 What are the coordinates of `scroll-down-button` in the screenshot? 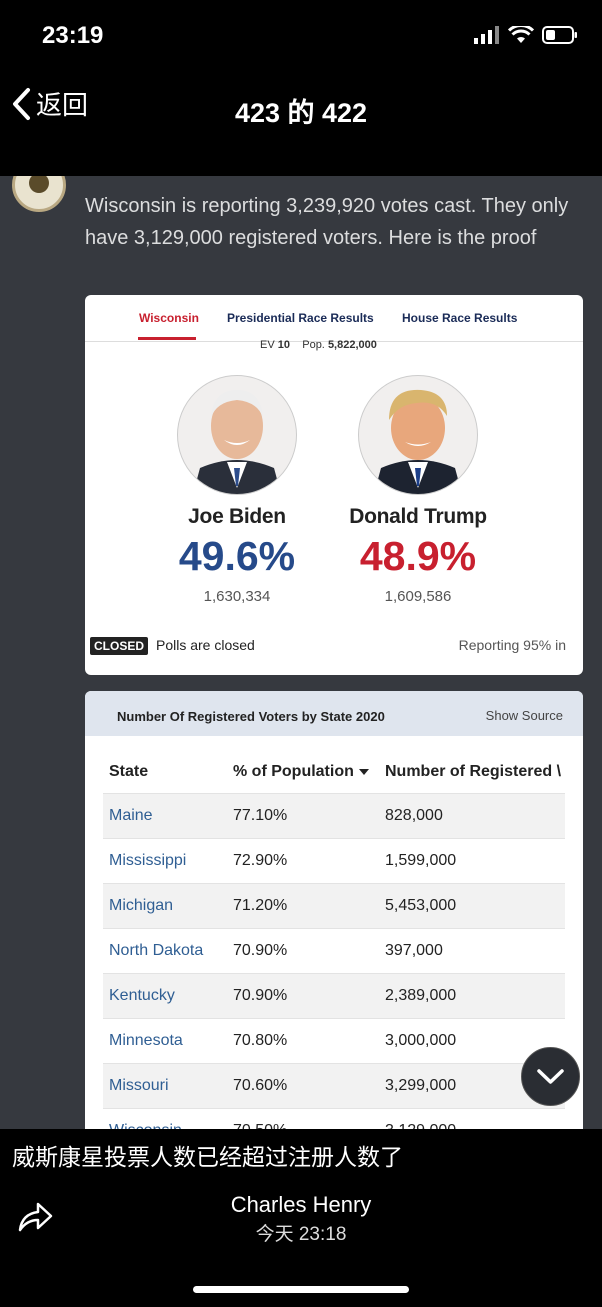 It's located at (550, 1076).